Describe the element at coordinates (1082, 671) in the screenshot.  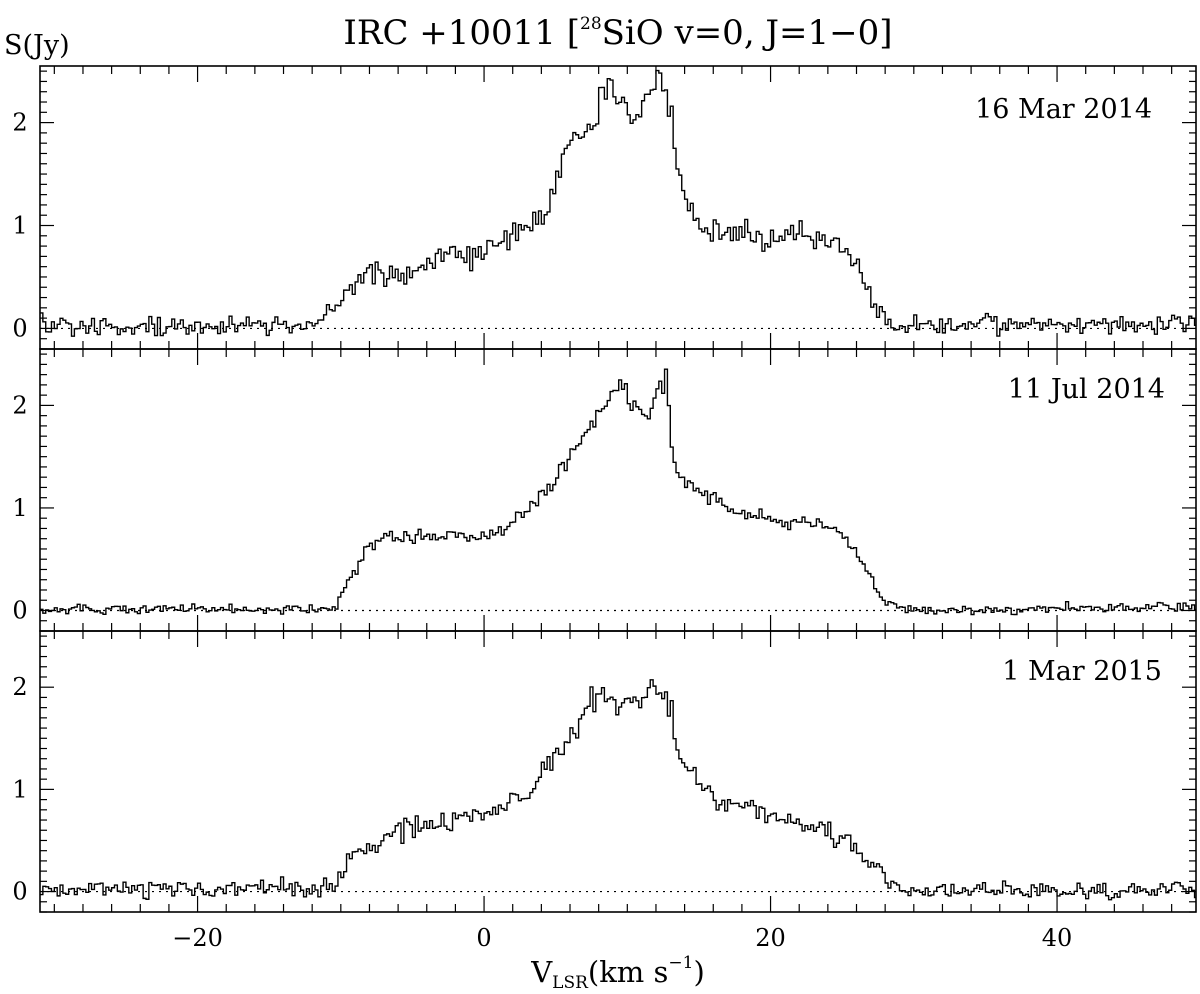
I see `observation-date-label: 1 Mar 2015` at that location.